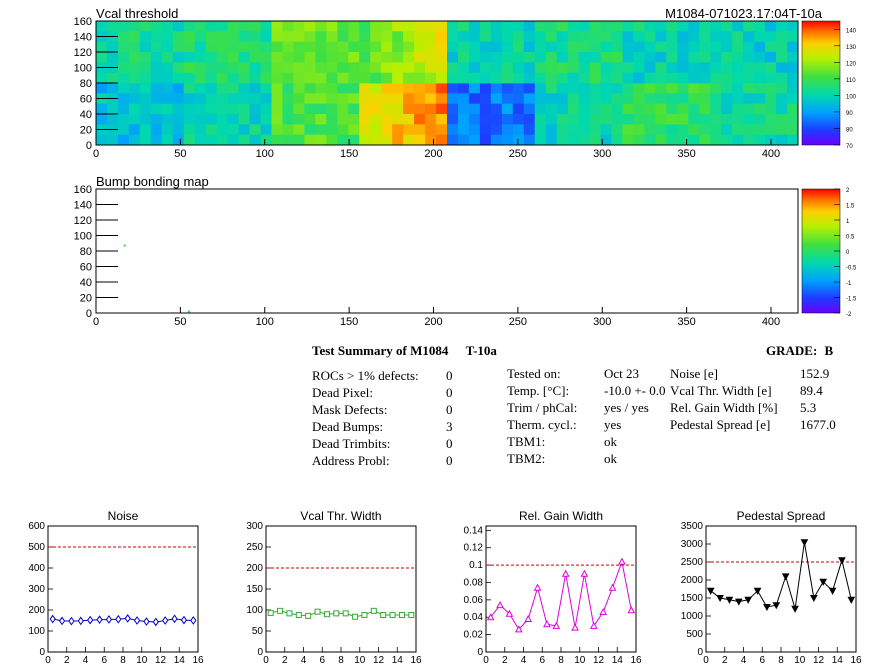 This screenshot has width=896, height=672. I want to click on top_map-y-tick-label: 120, so click(83, 53).